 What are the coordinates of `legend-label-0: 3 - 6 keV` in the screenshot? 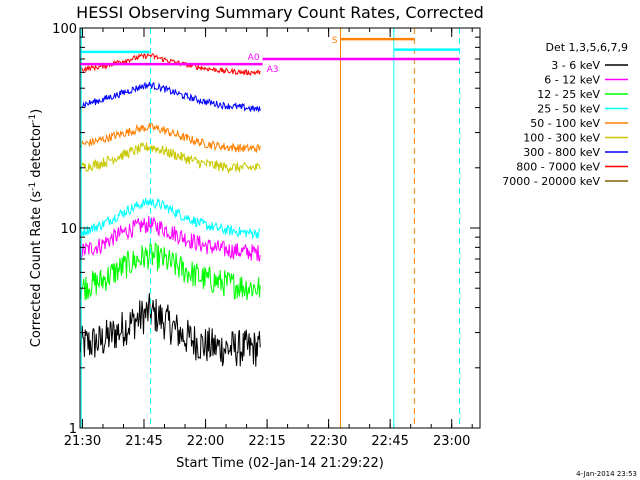 It's located at (575, 65).